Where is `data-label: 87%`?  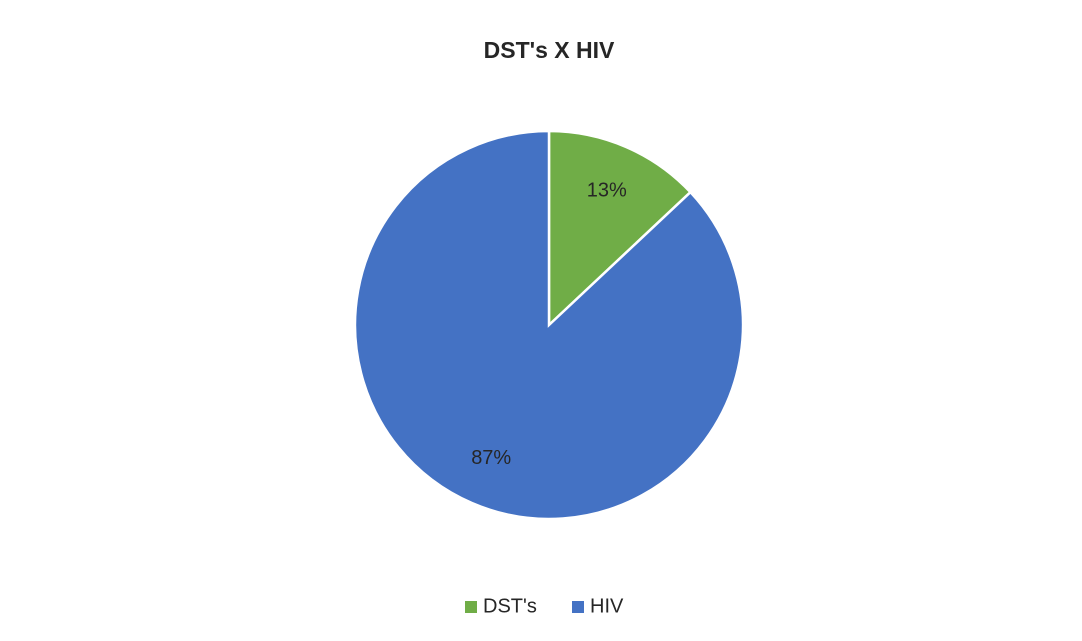 data-label: 87% is located at coordinates (491, 458).